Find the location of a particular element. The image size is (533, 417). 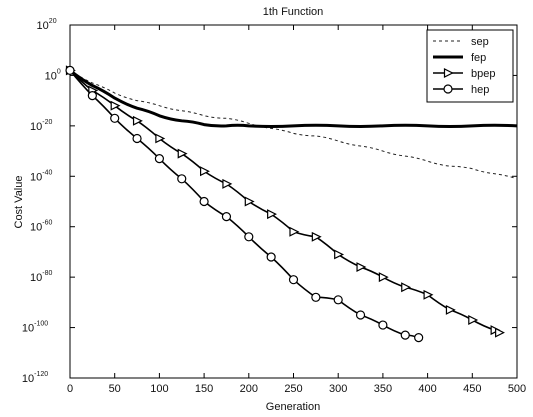

x-tick-label-2: 100 is located at coordinates (159, 389).